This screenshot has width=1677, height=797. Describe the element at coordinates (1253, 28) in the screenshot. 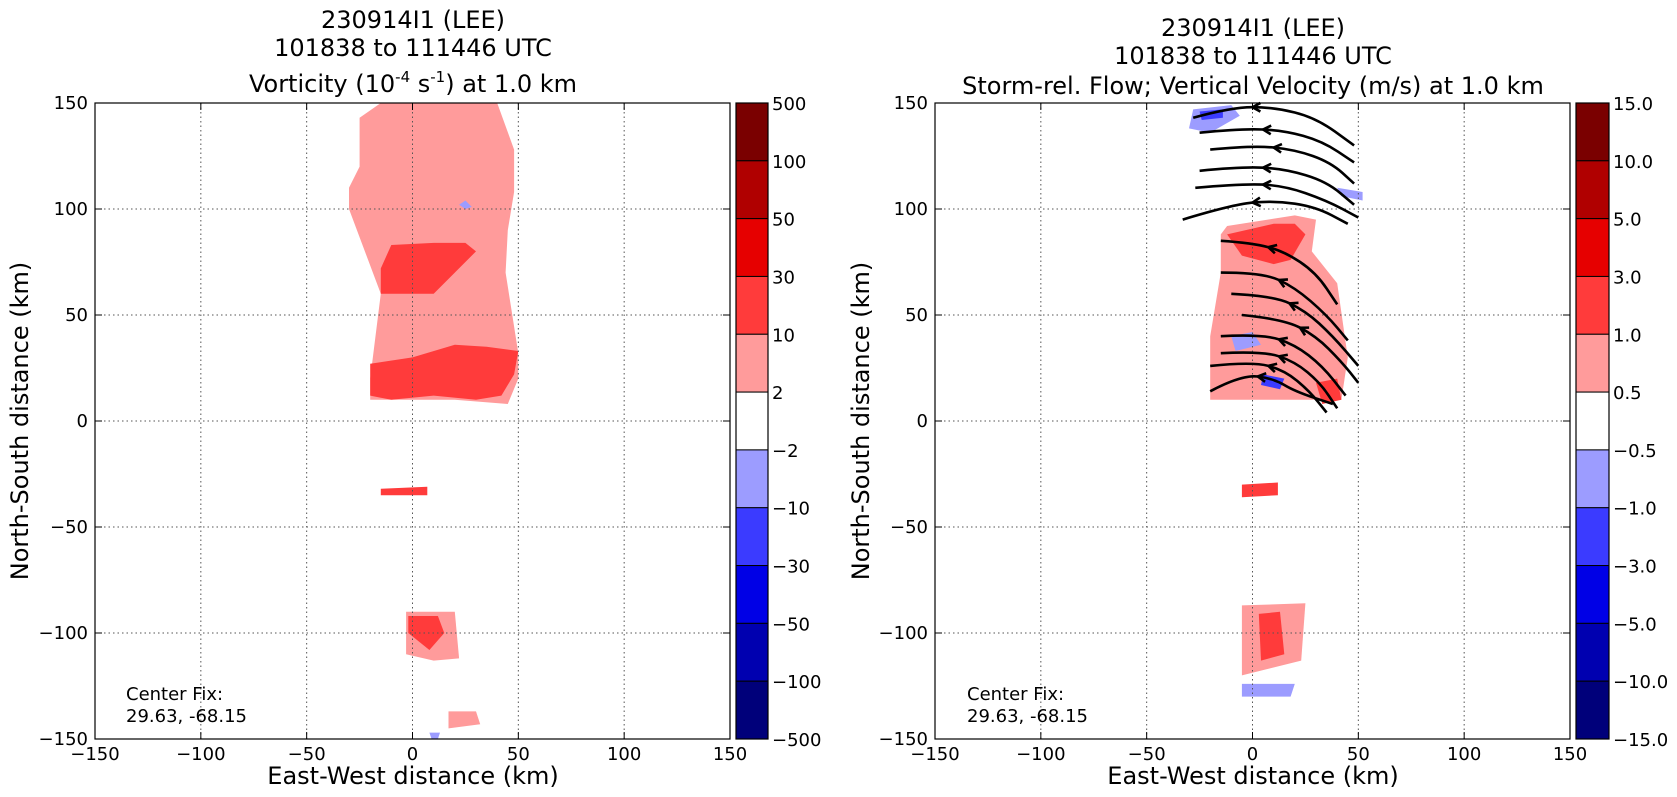

I see `velocity-title-line1: 230914I1 (LEE)` at that location.